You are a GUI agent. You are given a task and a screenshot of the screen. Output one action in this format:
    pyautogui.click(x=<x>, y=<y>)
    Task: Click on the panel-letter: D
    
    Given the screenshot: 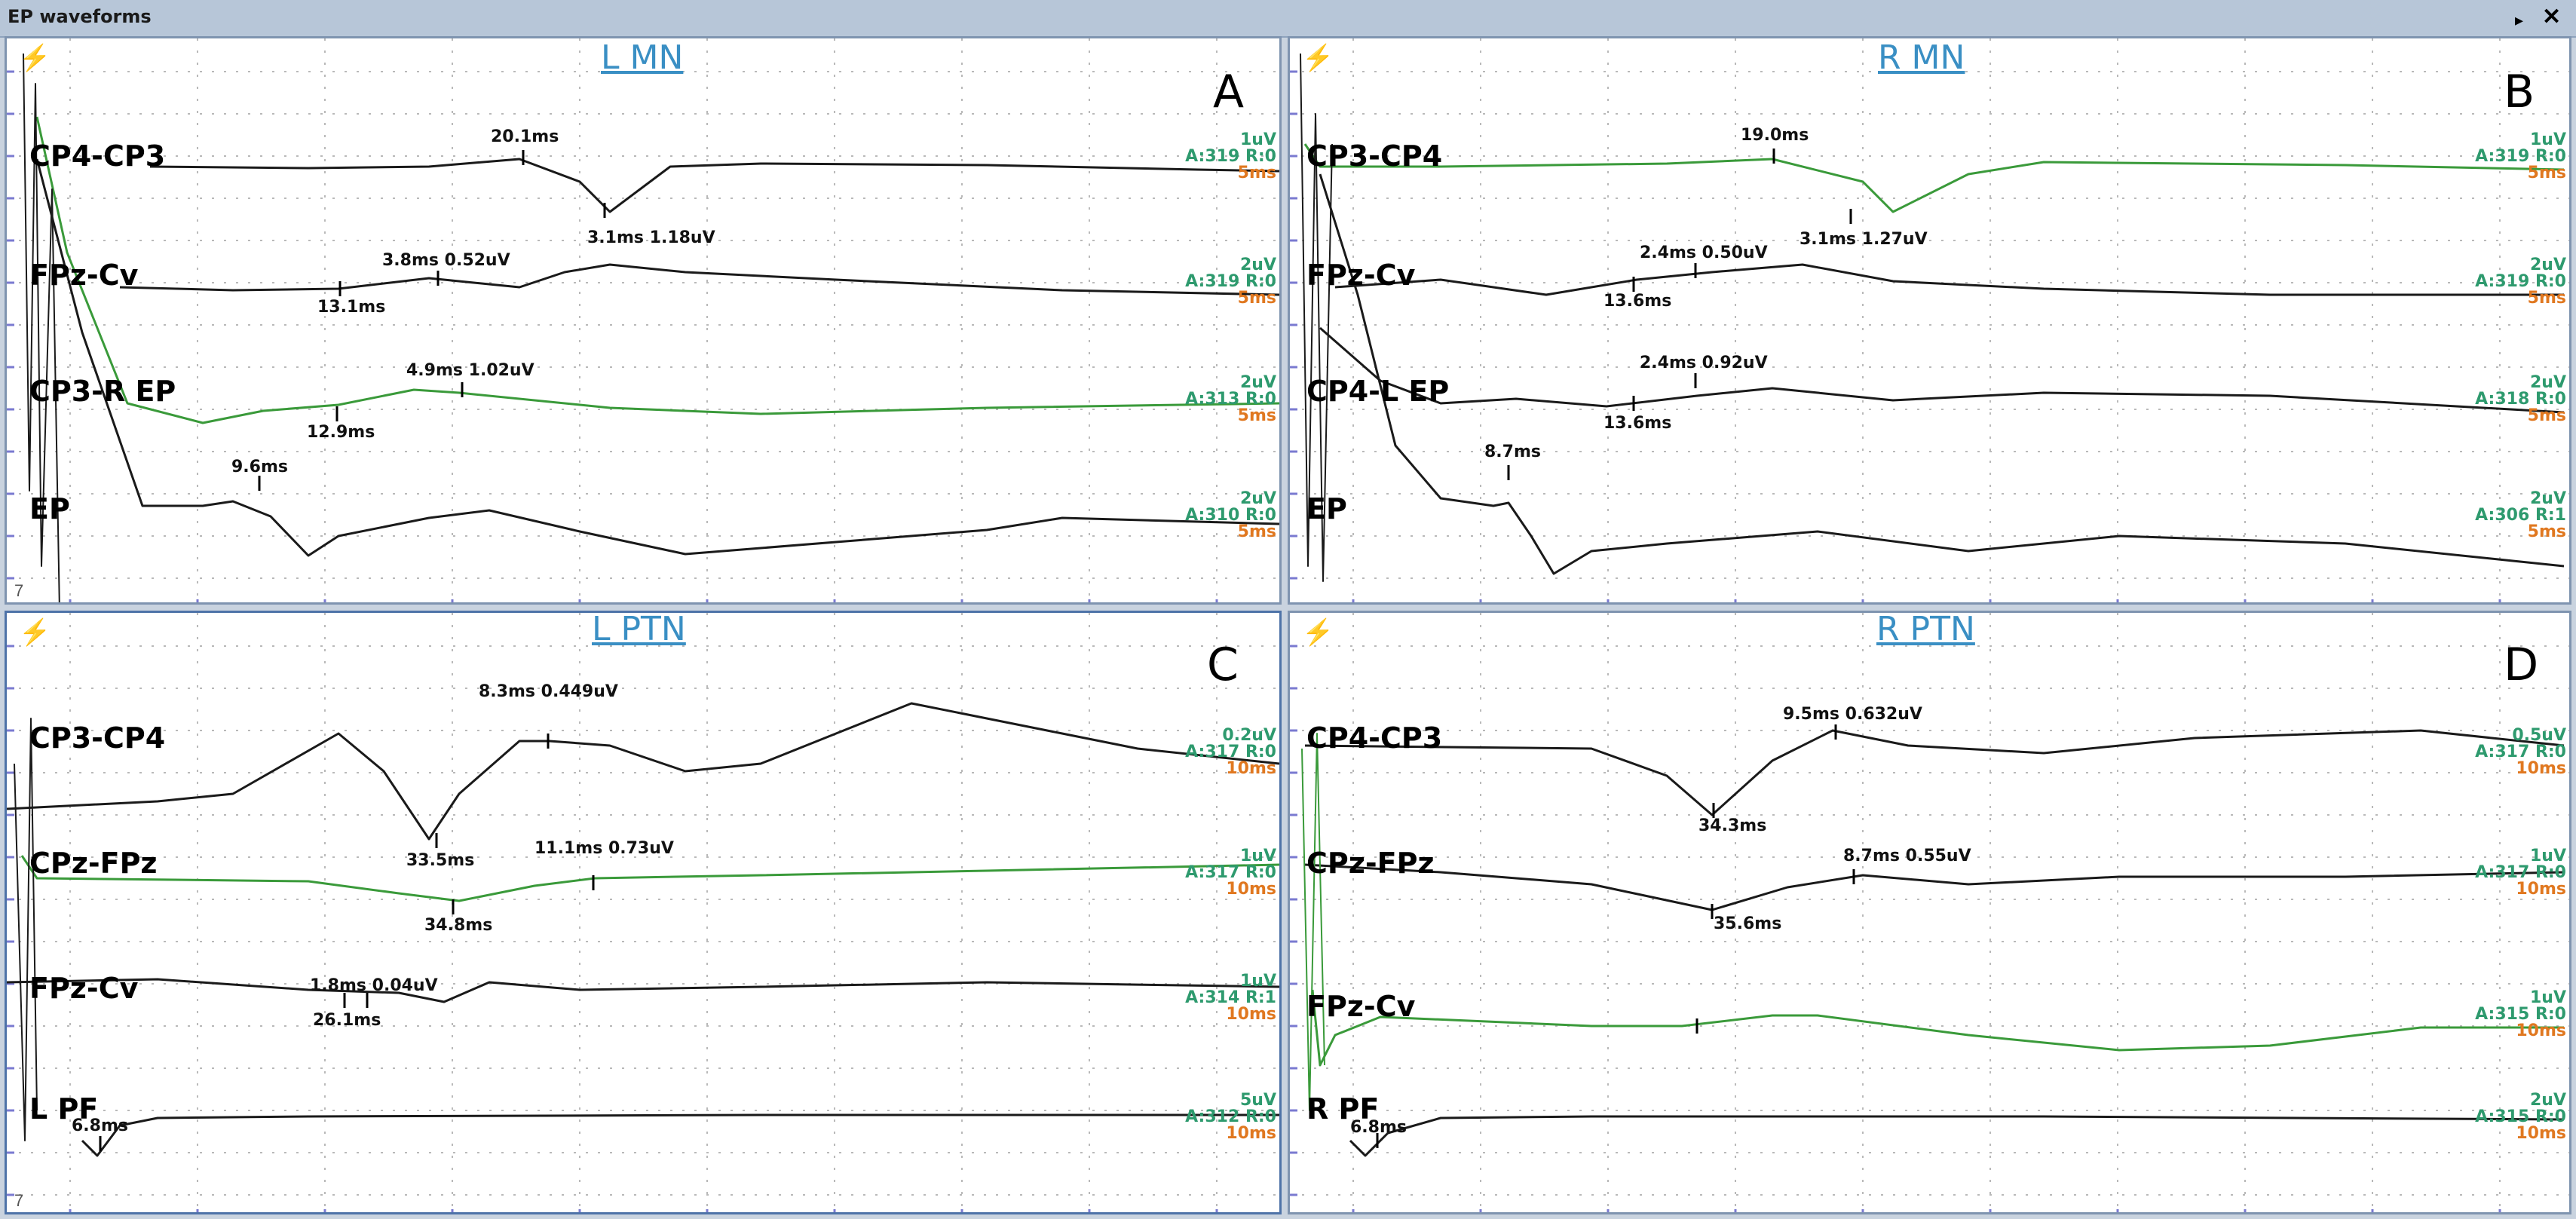 What is the action you would take?
    pyautogui.click(x=2521, y=665)
    